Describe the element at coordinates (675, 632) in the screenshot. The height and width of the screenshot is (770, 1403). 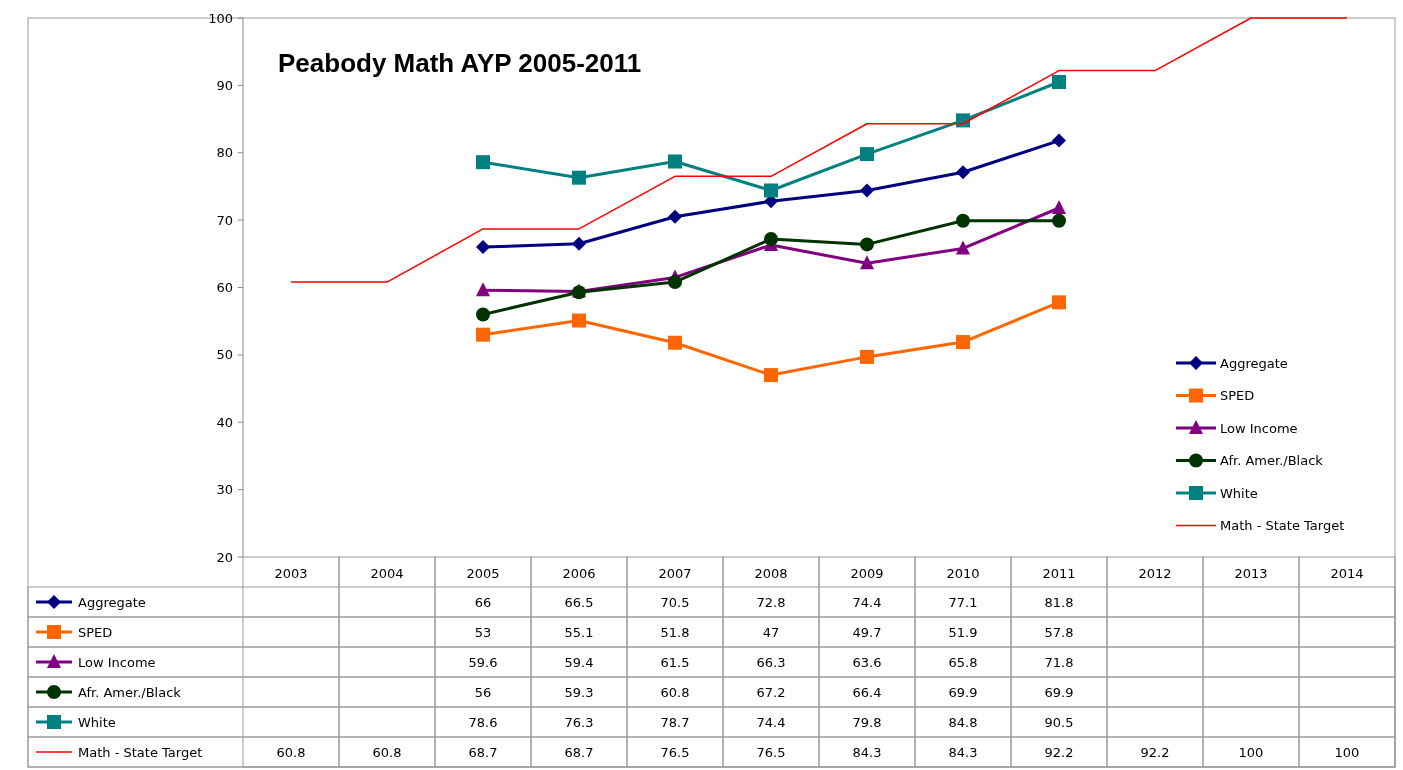
I see `data-label: 51.8` at that location.